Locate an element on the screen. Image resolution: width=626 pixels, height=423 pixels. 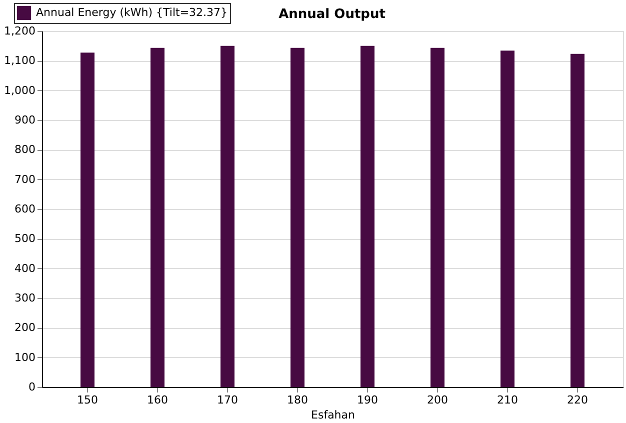
x-axis-title: Esfahan is located at coordinates (333, 415).